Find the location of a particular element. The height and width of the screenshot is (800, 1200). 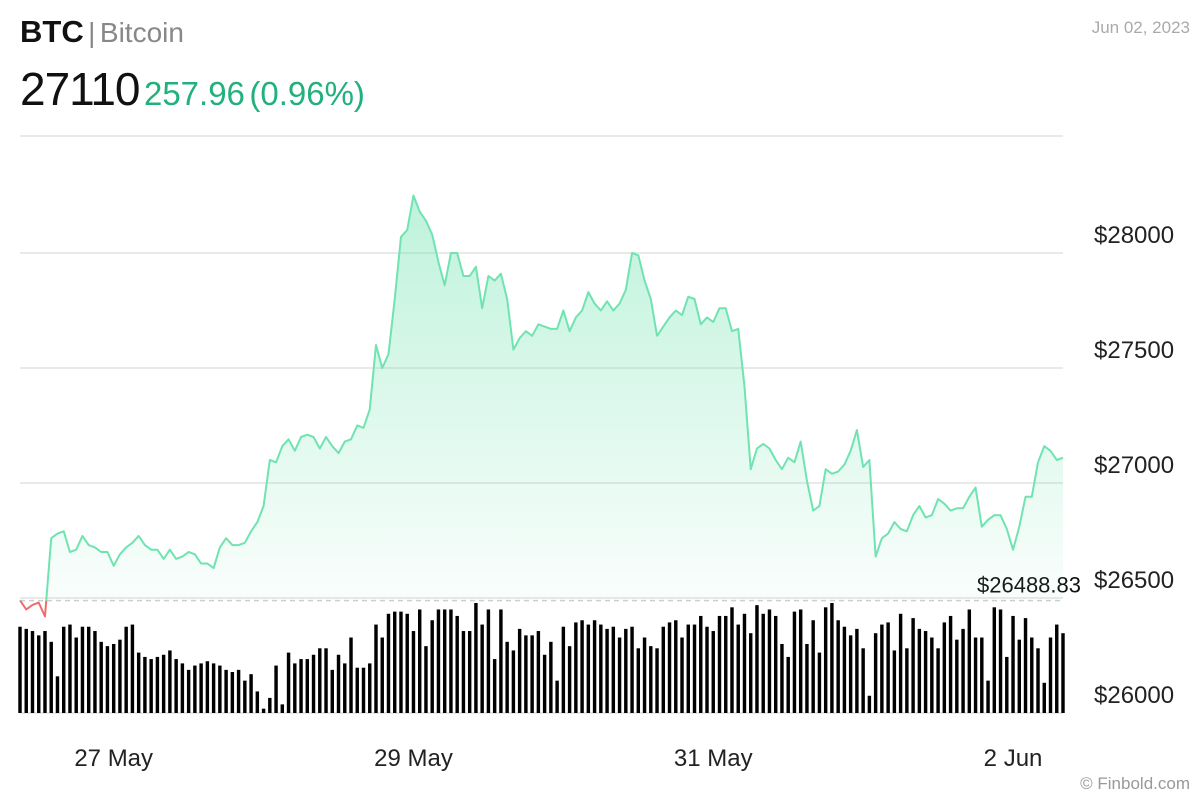

price: 27110 is located at coordinates (80, 89).